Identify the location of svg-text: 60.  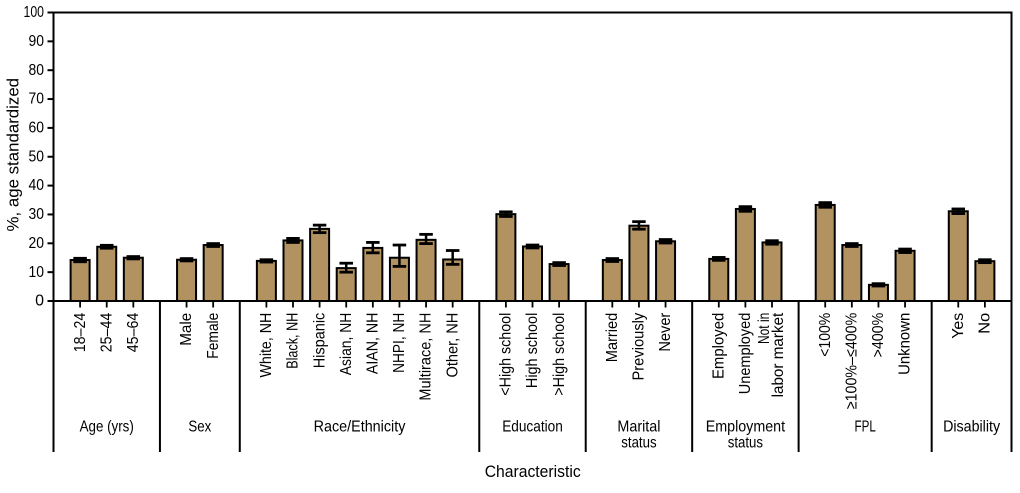
(37, 128).